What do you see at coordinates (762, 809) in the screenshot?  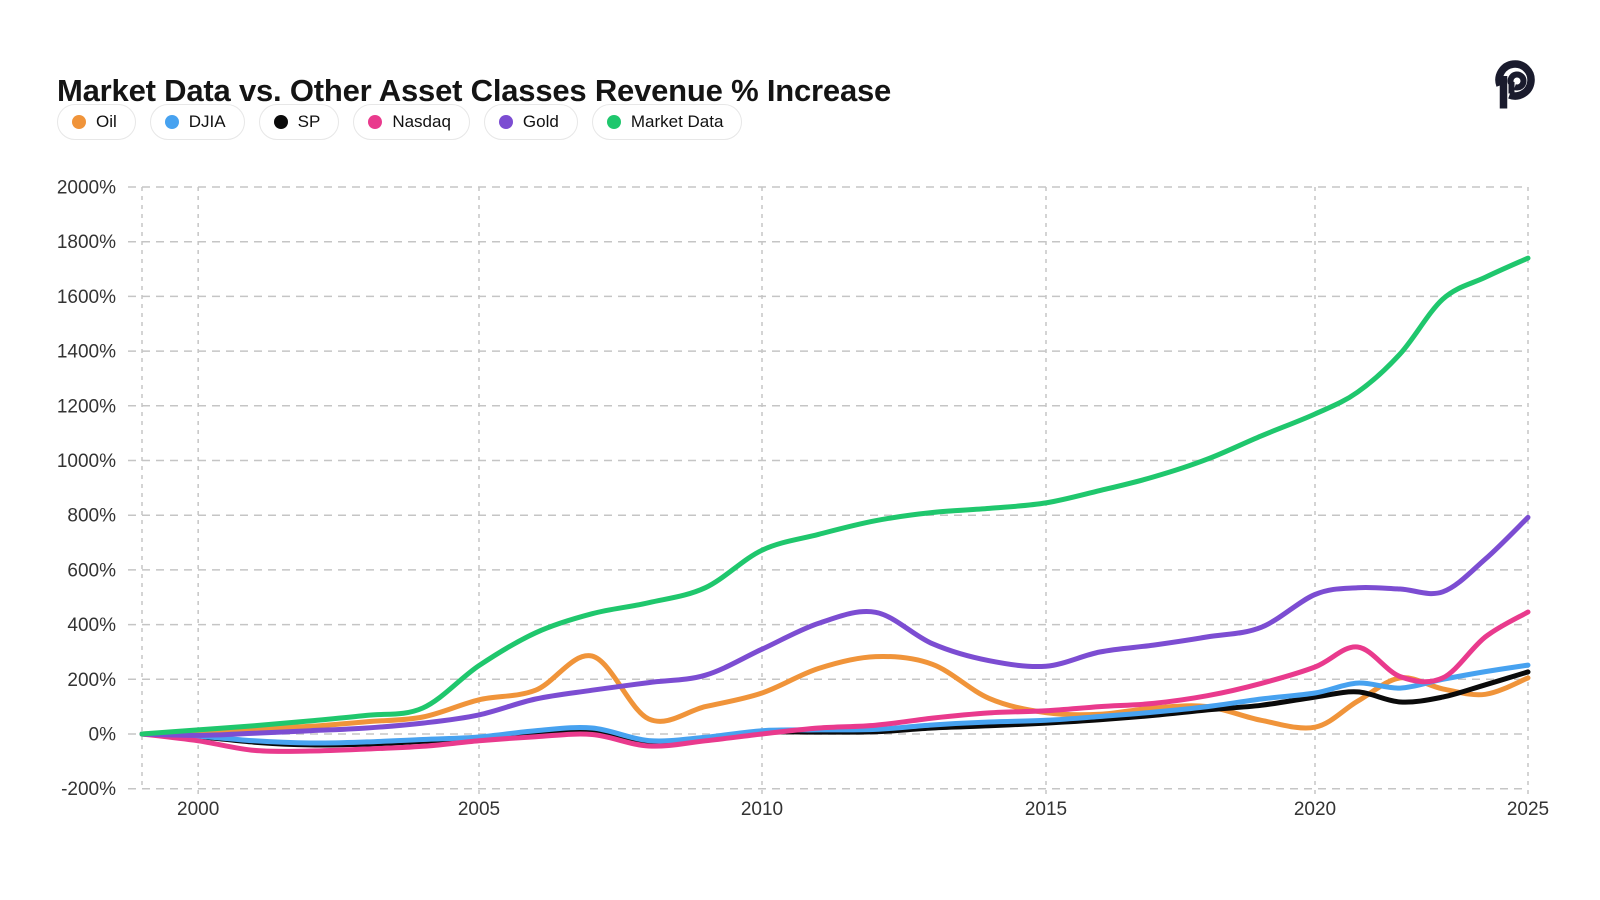 I see `x-tick-label-2010: 2010` at bounding box center [762, 809].